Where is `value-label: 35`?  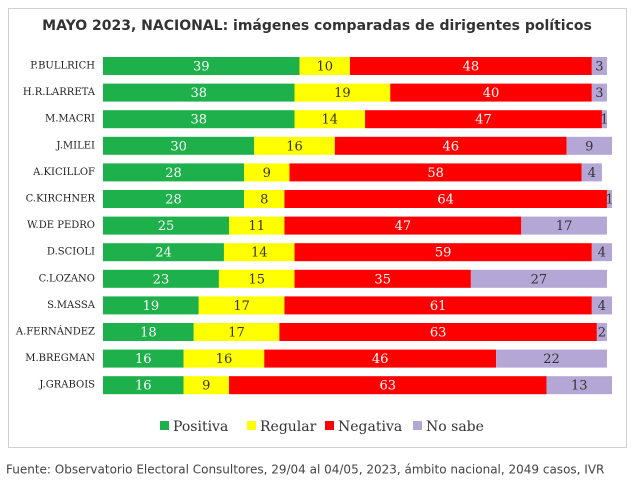
value-label: 35 is located at coordinates (382, 279).